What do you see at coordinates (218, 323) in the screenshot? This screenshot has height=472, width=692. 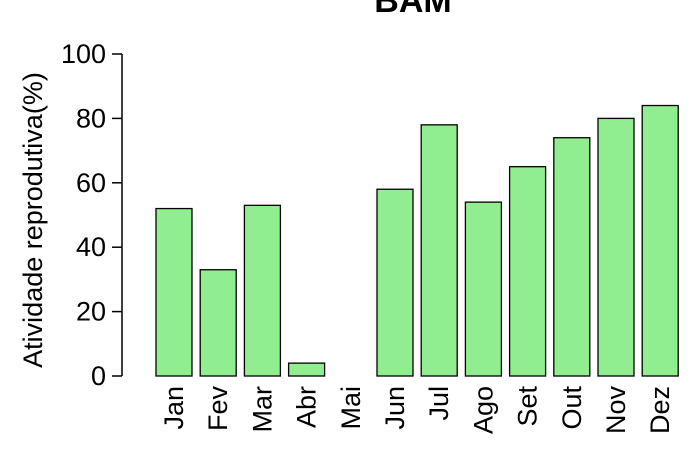 I see `bar-fev` at bounding box center [218, 323].